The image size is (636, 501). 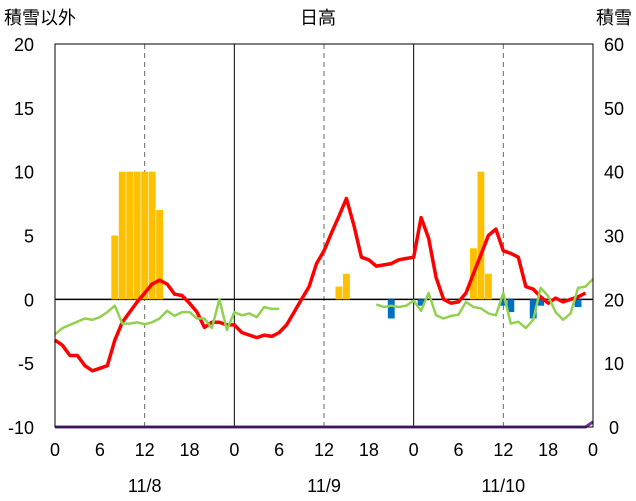 I want to click on chart-title: 日高, so click(x=318, y=18).